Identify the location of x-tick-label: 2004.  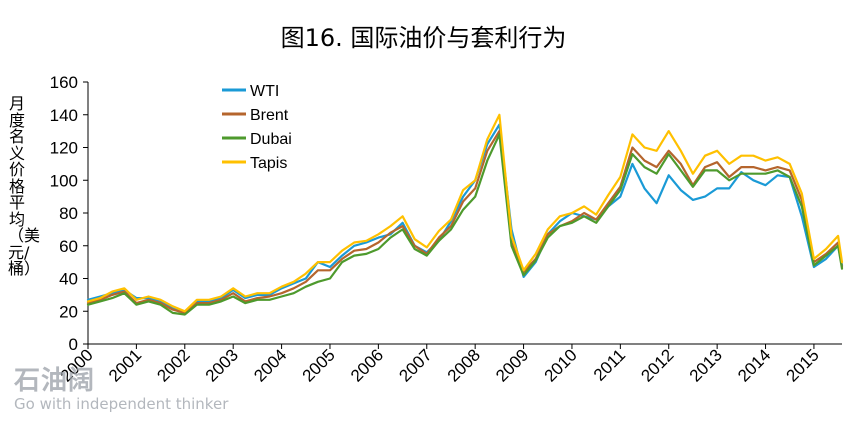
(270, 365).